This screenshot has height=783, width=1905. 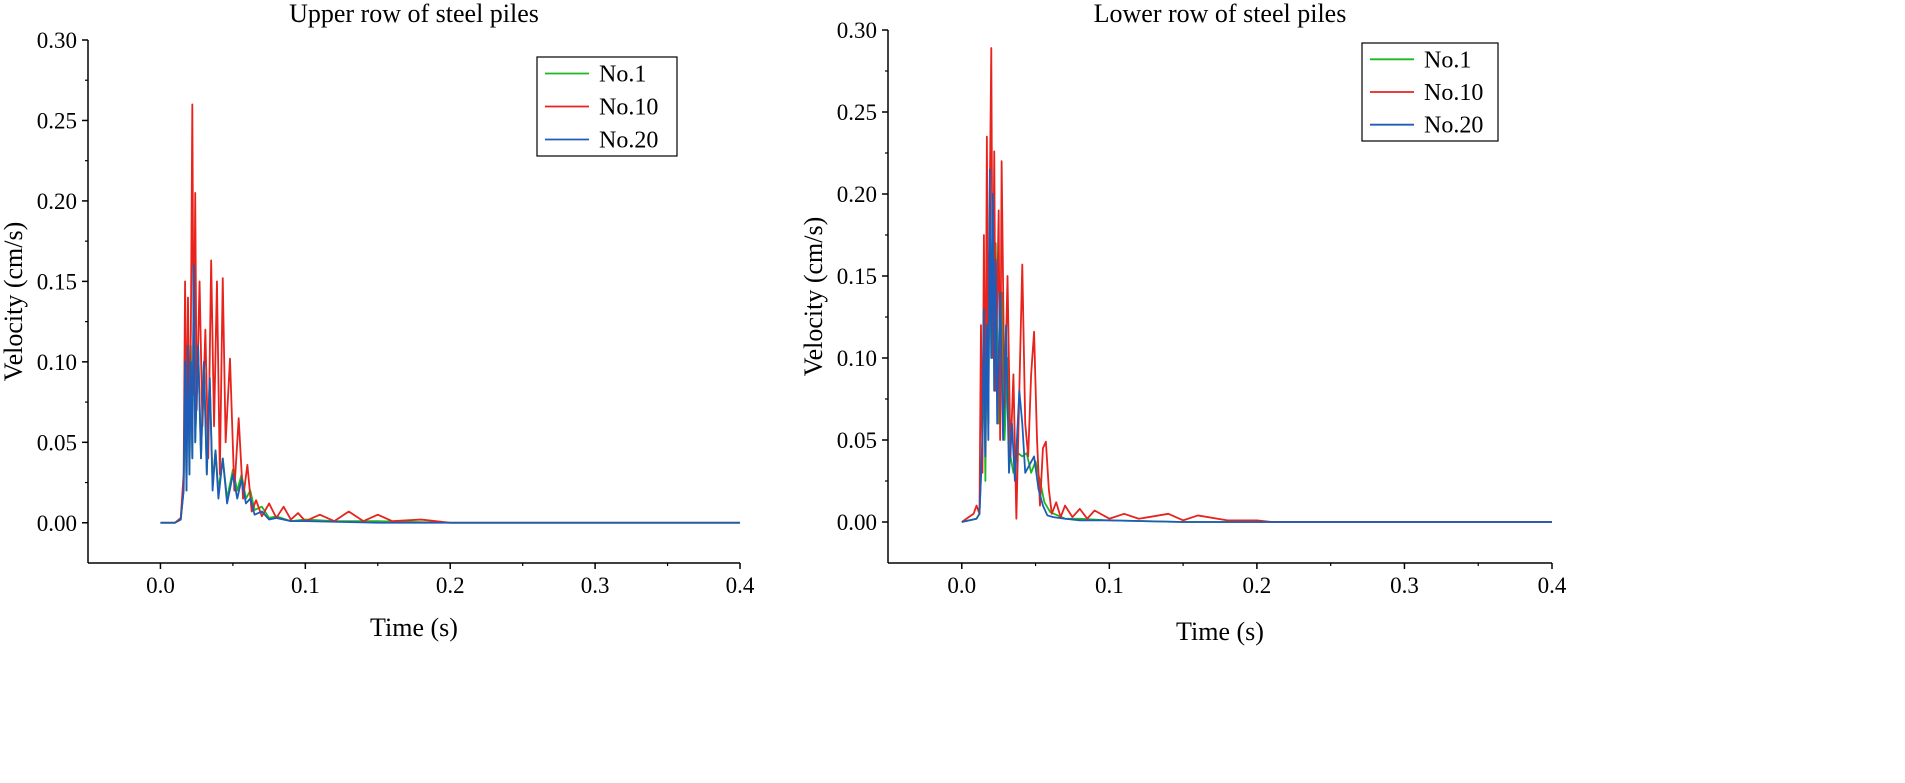 What do you see at coordinates (414, 14) in the screenshot?
I see `chart-title: Upper row of steel piles` at bounding box center [414, 14].